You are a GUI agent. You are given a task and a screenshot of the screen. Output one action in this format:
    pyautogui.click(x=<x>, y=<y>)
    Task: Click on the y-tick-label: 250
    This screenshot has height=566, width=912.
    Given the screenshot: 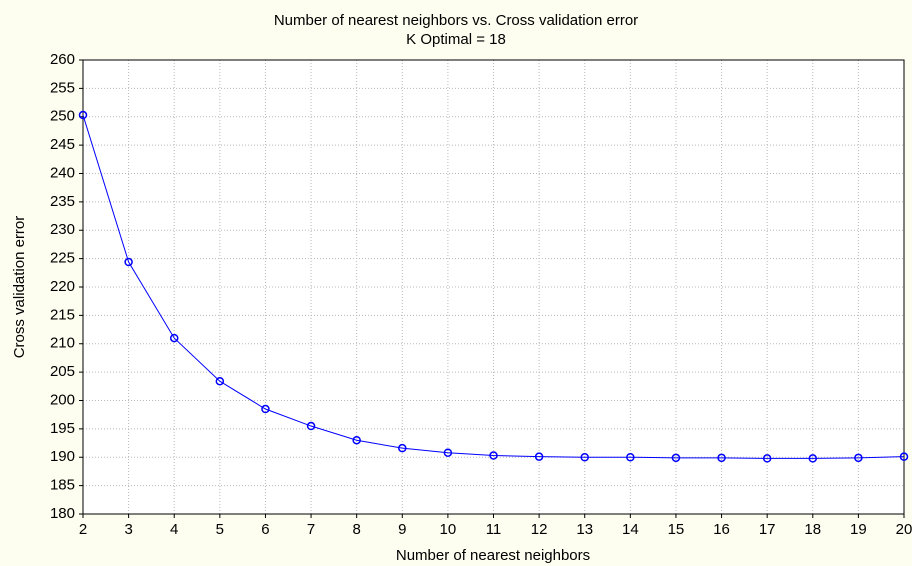 What is the action you would take?
    pyautogui.click(x=62, y=116)
    